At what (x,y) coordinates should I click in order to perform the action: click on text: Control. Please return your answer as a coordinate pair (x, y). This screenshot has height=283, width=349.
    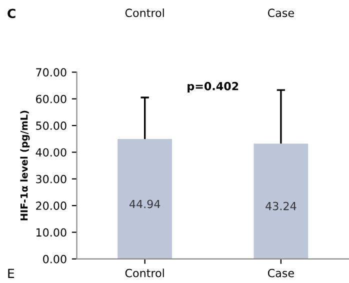
    Looking at the image, I should click on (144, 13).